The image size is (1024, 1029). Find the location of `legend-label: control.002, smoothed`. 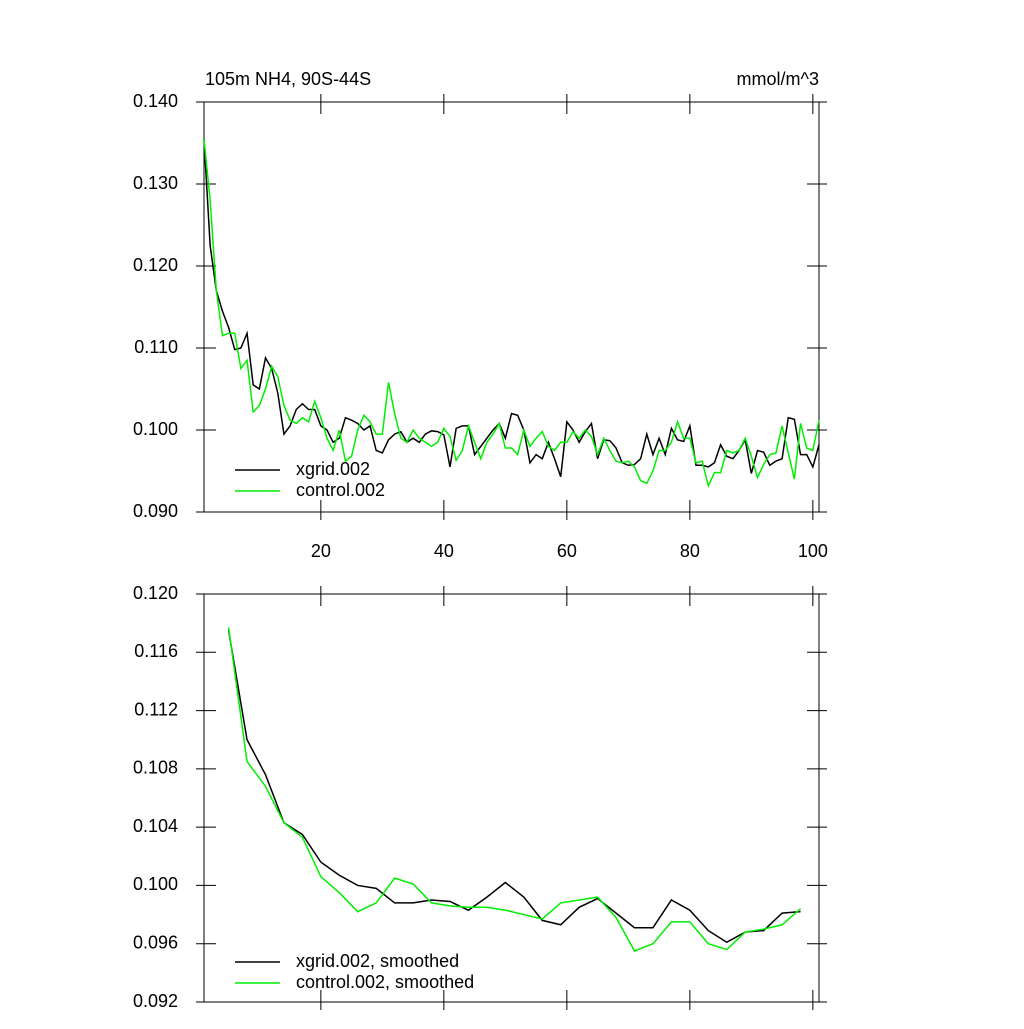

legend-label: control.002, smoothed is located at coordinates (385, 982).